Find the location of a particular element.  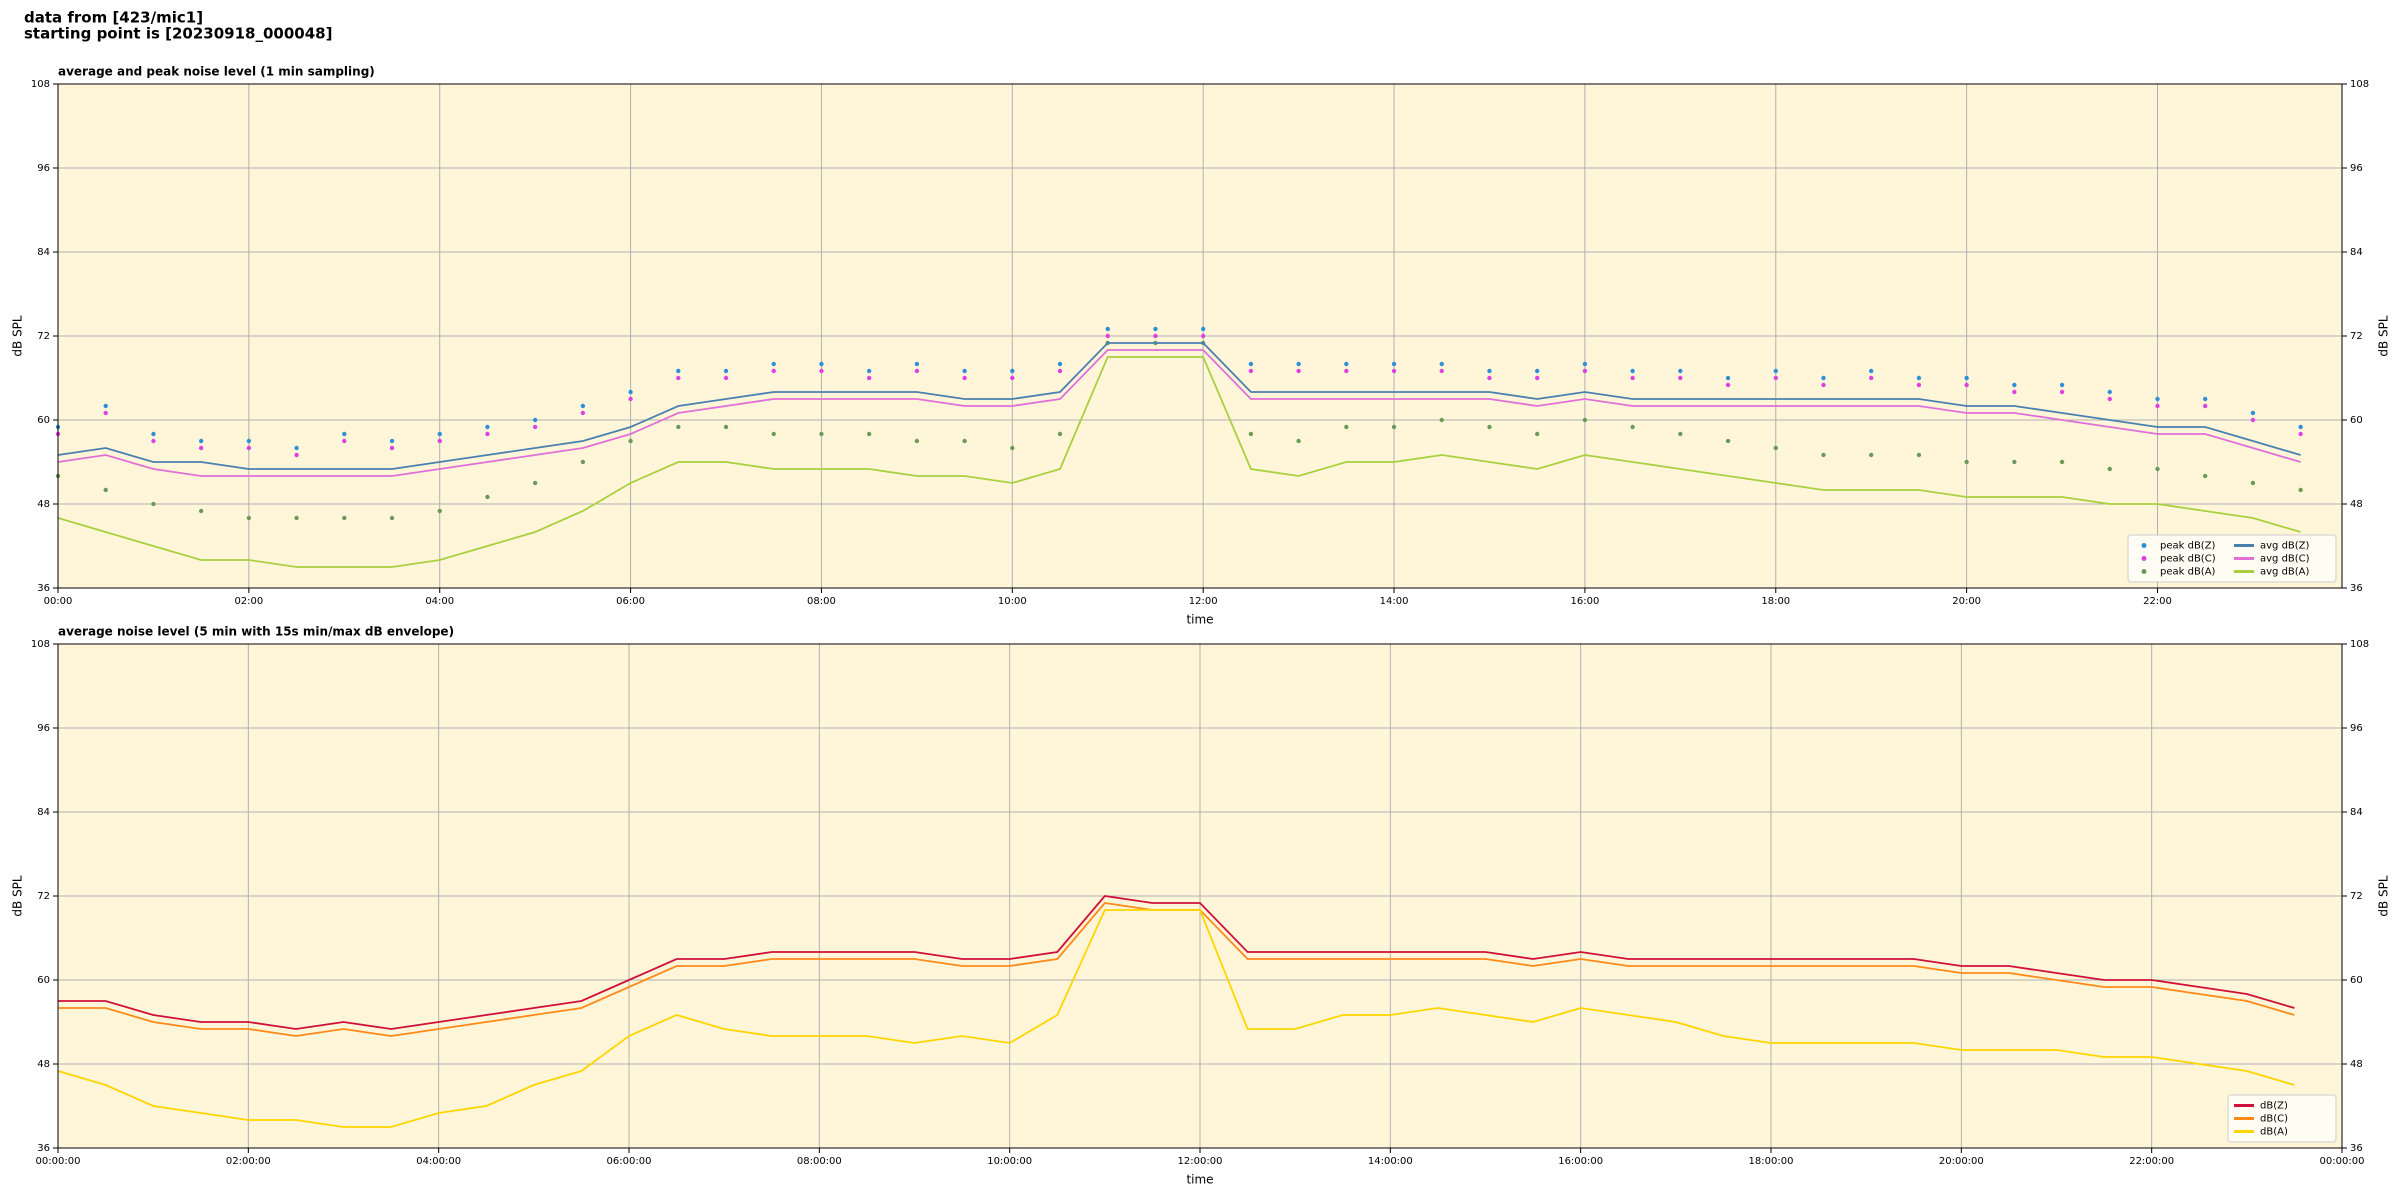

x-tick-label: 16:00 is located at coordinates (1584, 601).